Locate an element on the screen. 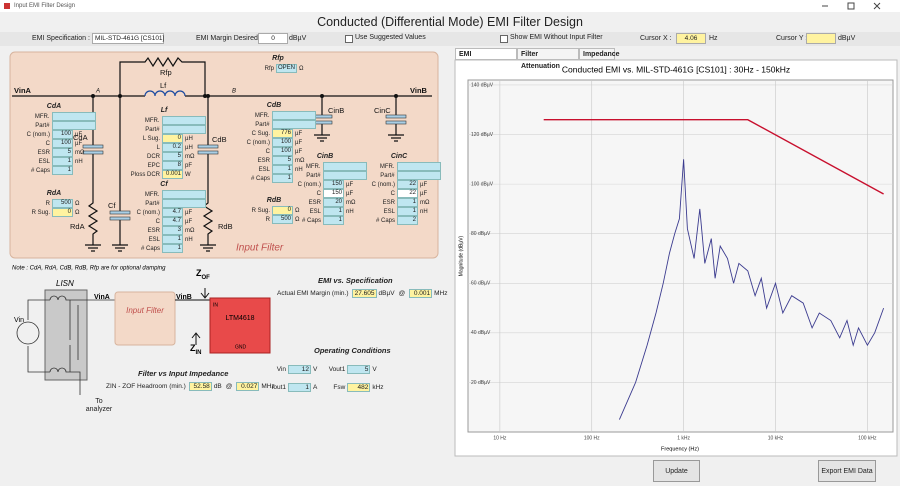  field-value: 5 is located at coordinates (359, 369).